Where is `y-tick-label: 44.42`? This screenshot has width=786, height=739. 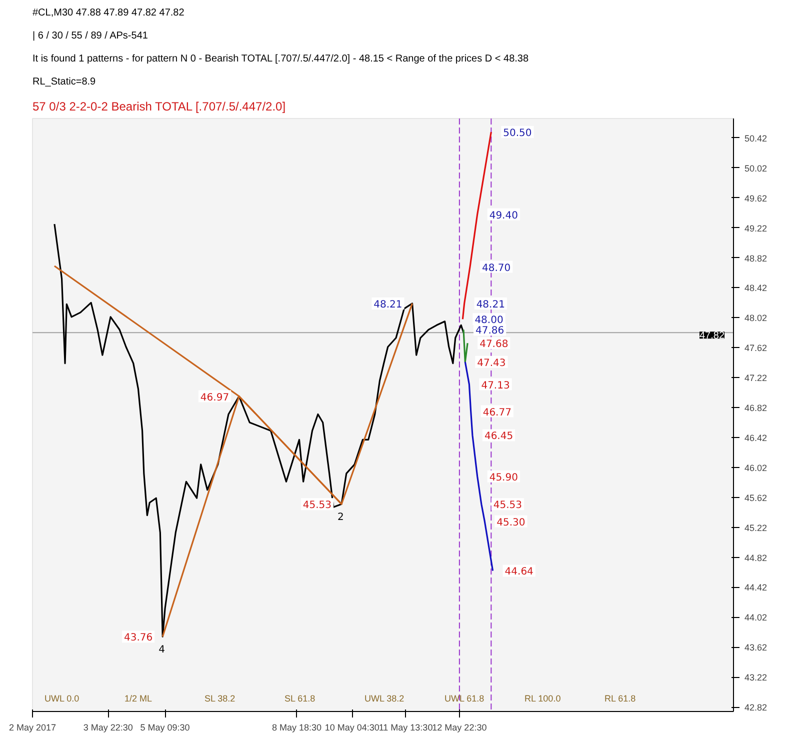
y-tick-label: 44.42 is located at coordinates (756, 587).